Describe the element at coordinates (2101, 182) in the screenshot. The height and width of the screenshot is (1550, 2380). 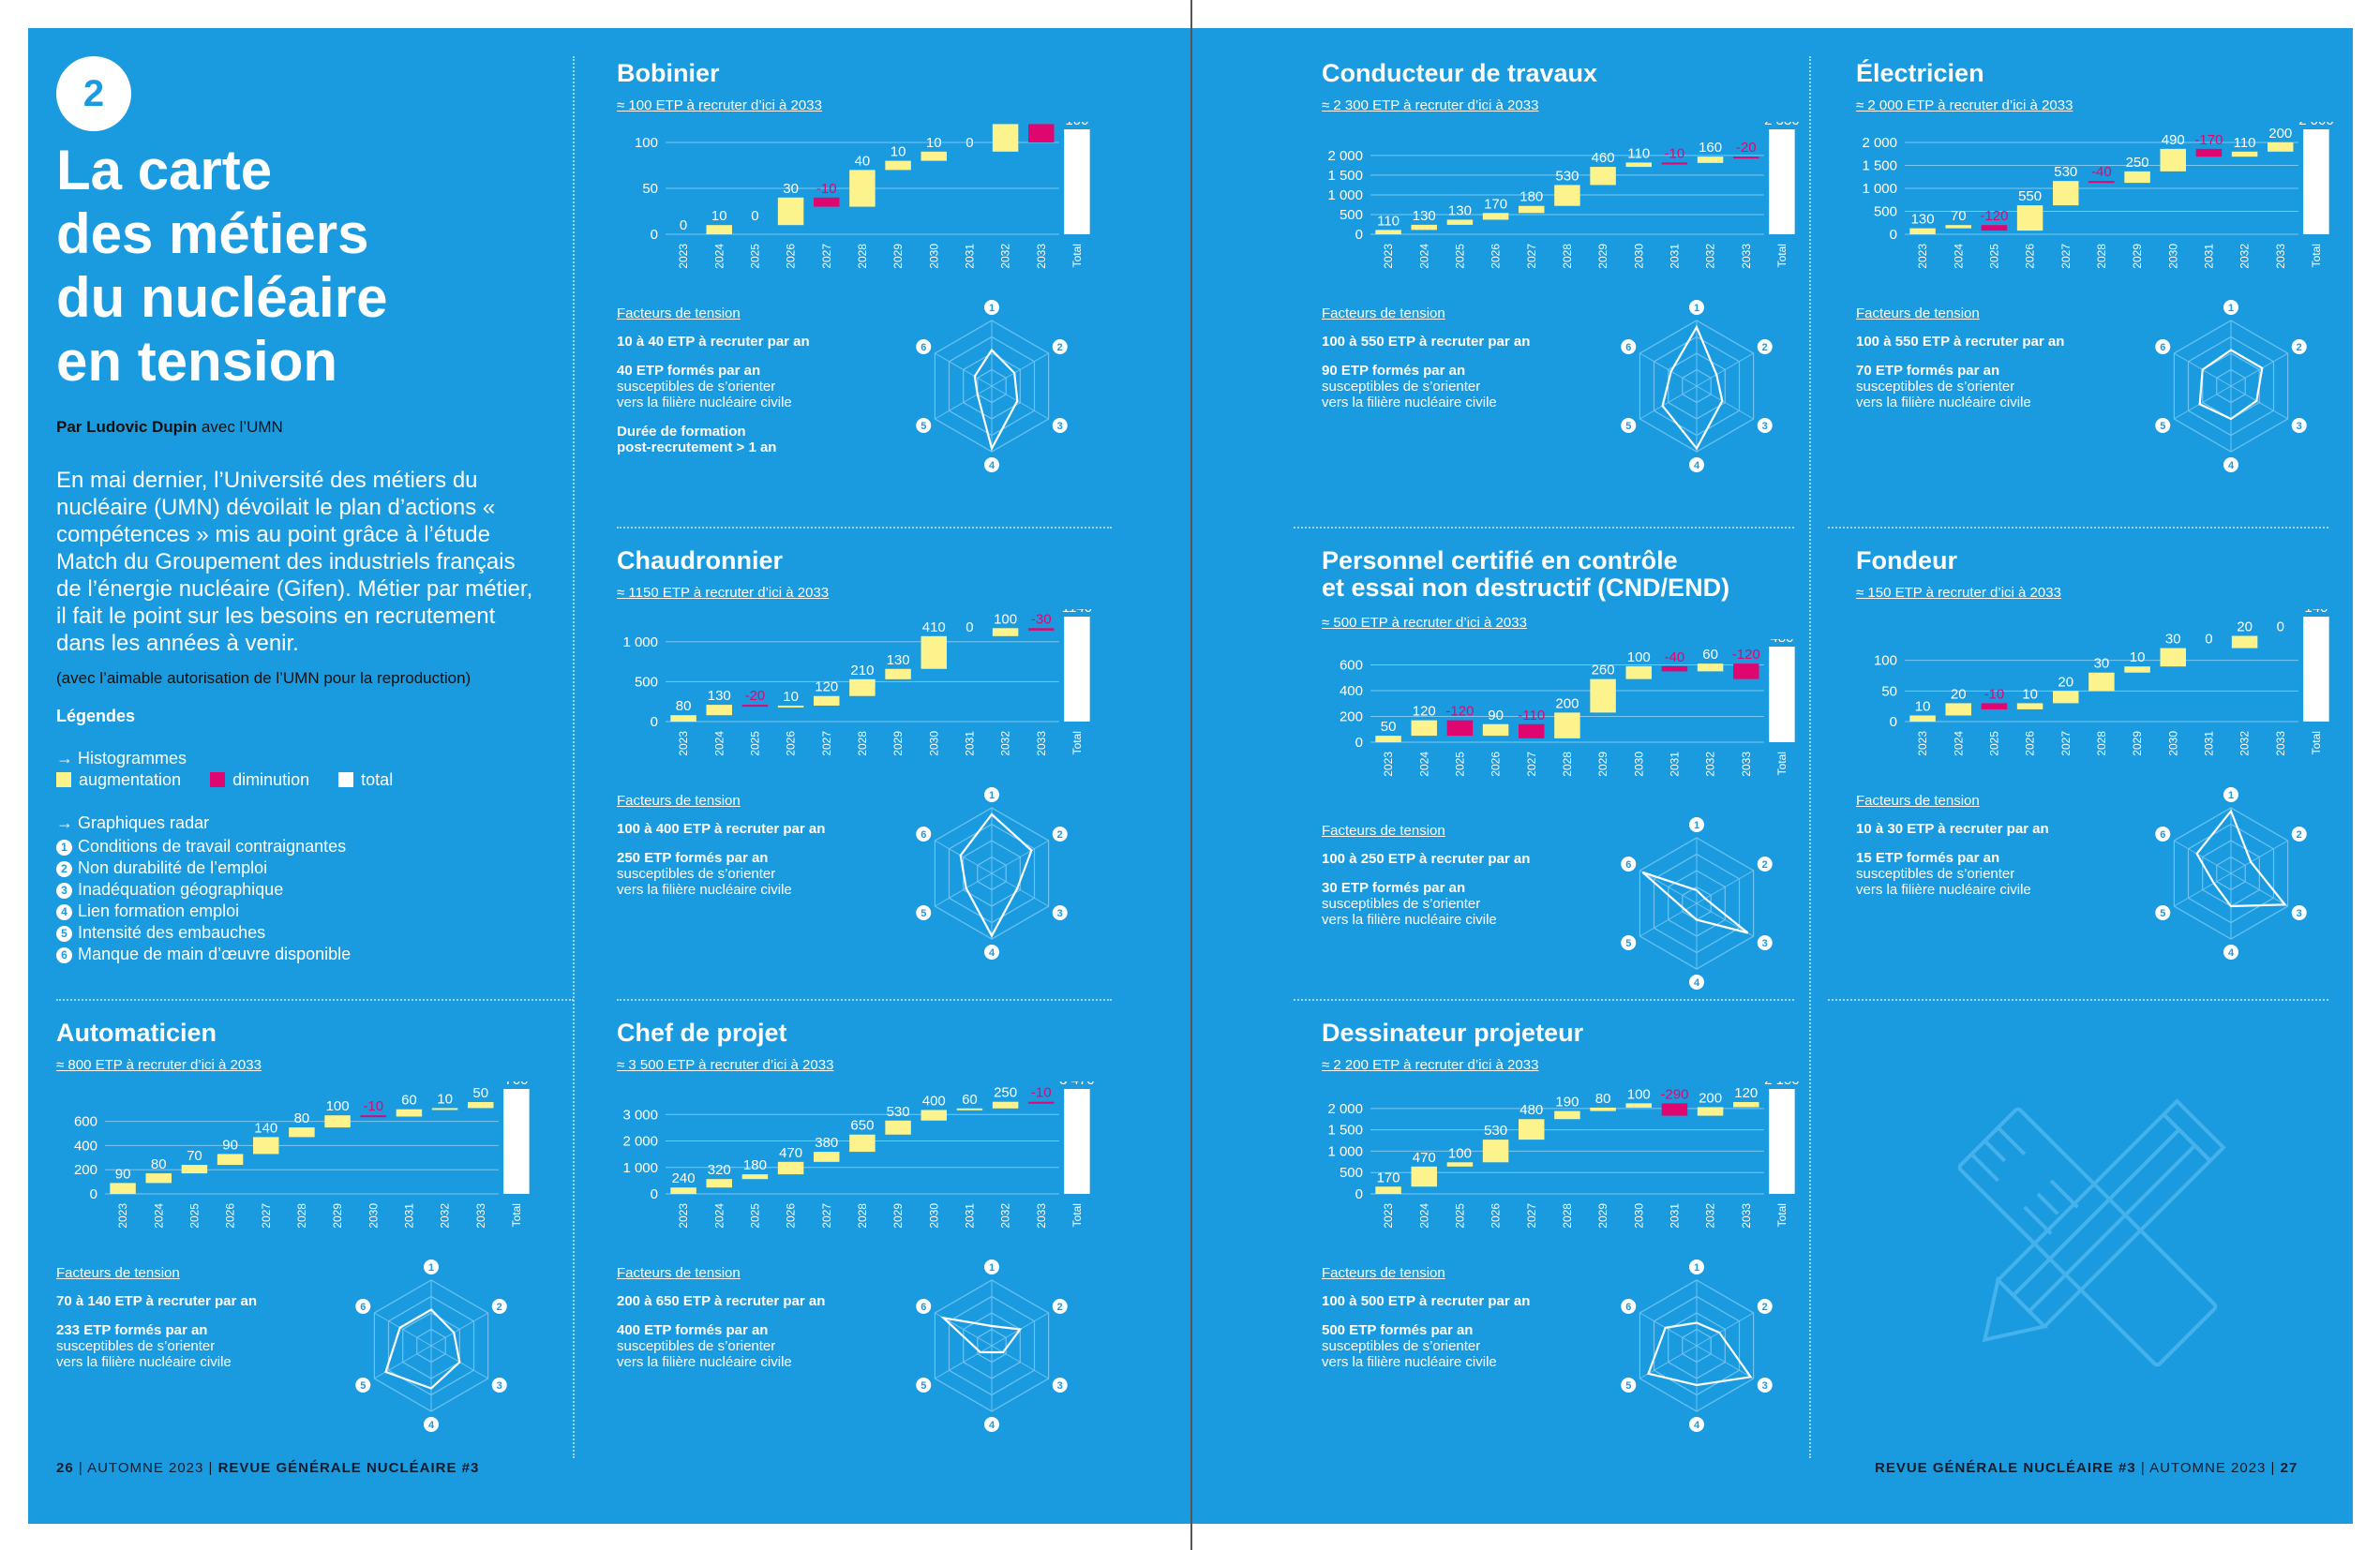
I see `decrease-bar` at that location.